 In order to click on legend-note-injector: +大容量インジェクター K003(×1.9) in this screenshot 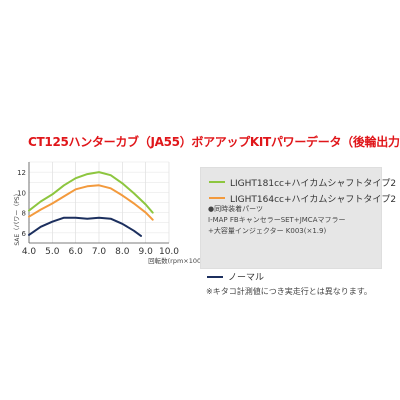, I will do `click(267, 231)`.